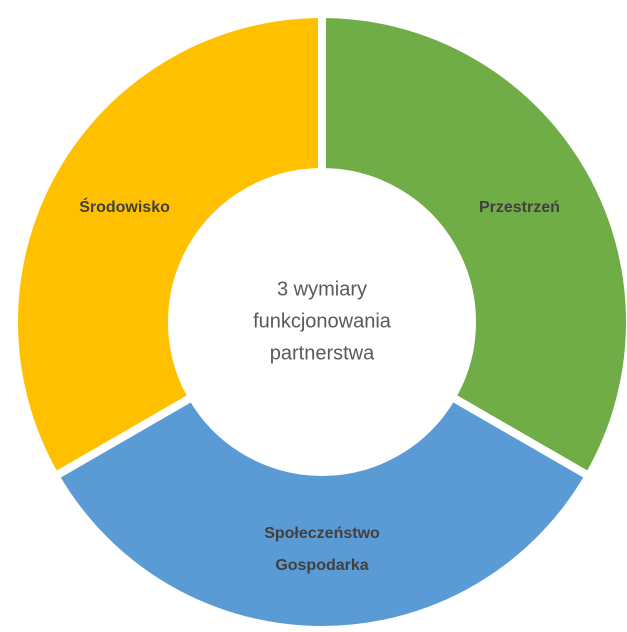 The image size is (627, 632). Describe the element at coordinates (322, 289) in the screenshot. I see `center-text: 3 wymiary` at that location.